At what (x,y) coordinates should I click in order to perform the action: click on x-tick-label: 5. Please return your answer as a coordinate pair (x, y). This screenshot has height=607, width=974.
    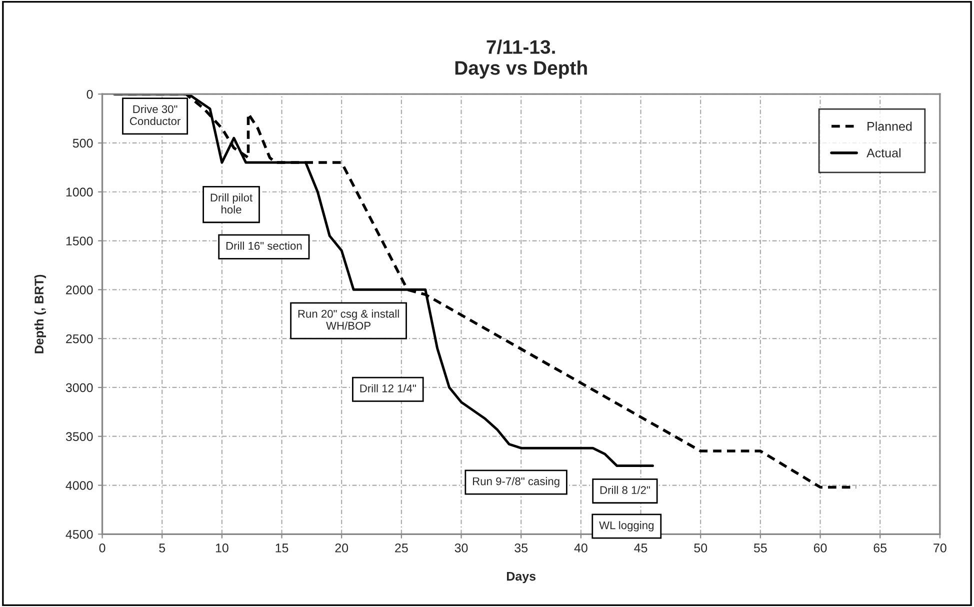
    Looking at the image, I should click on (162, 548).